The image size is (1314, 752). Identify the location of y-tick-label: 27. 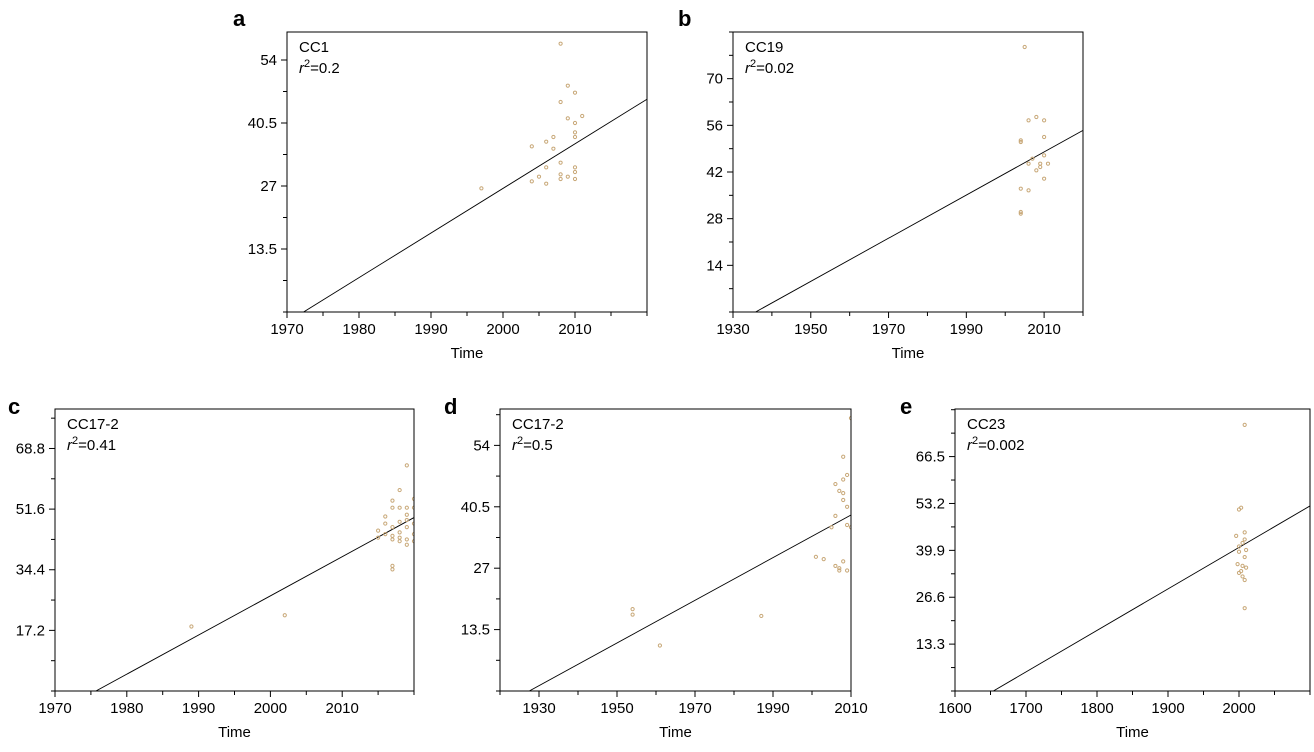
(268, 186).